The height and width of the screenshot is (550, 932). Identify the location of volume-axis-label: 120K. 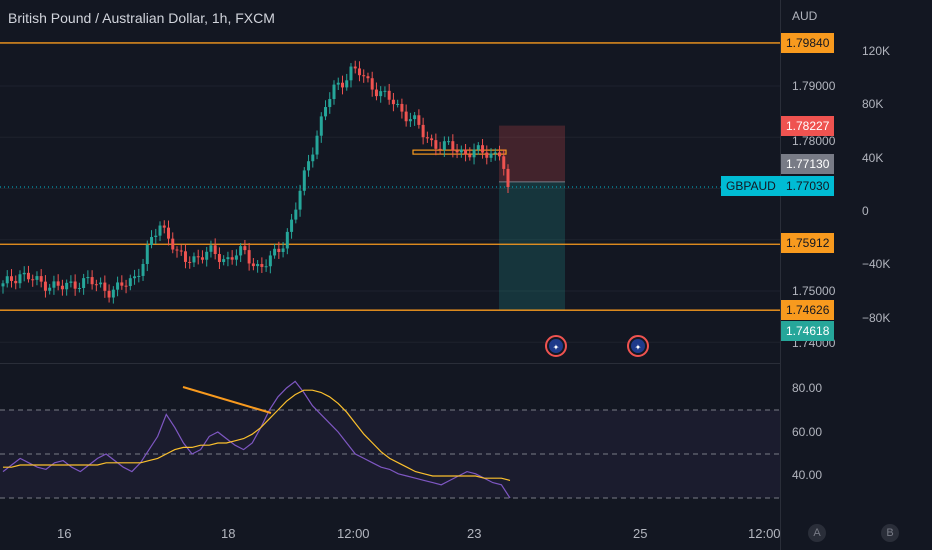
(876, 51).